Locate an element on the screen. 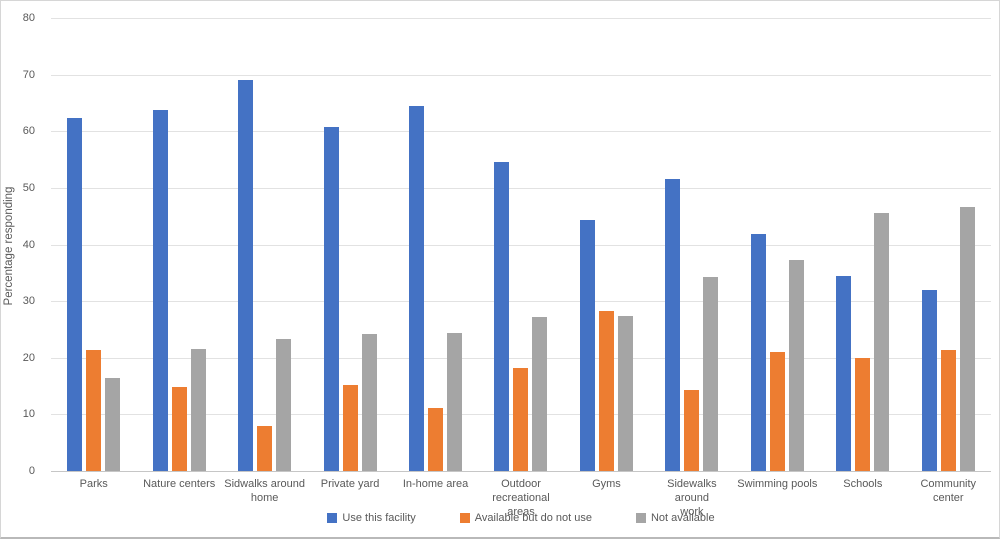 The width and height of the screenshot is (1000, 539). category-cell: Sidewalks around work is located at coordinates (691, 498).